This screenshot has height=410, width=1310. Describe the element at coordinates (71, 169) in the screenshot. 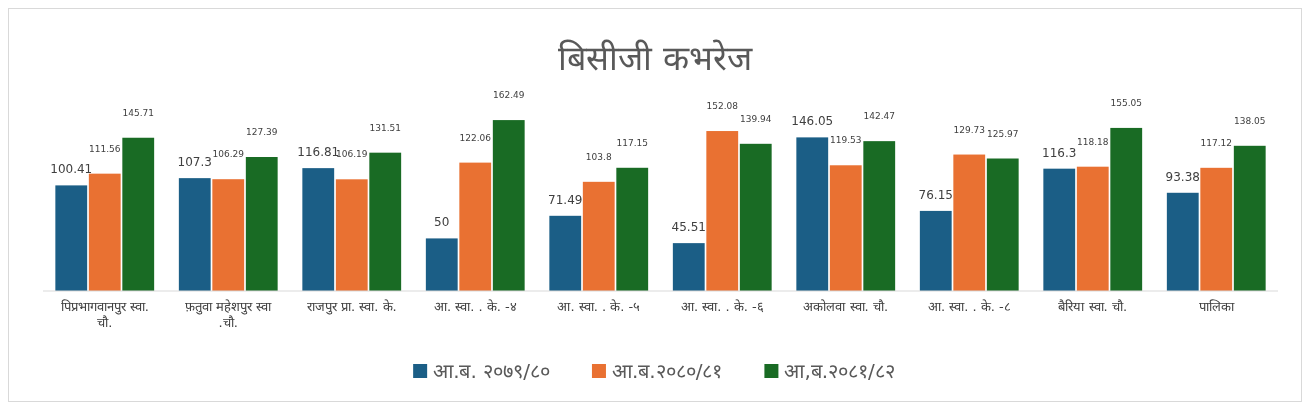

I see `data-label: 100.41` at that location.